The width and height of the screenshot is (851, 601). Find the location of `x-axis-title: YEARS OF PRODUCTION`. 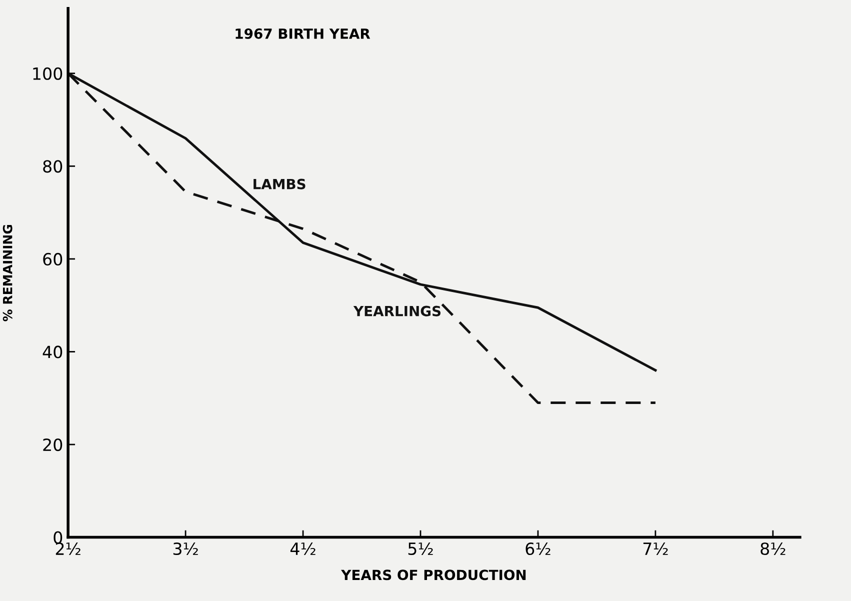

x-axis-title: YEARS OF PRODUCTION is located at coordinates (433, 575).